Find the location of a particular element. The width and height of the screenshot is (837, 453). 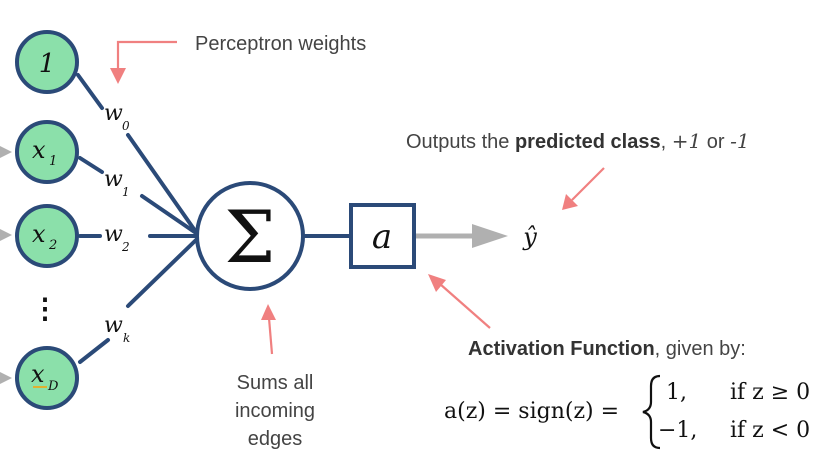

edge-0-upper is located at coordinates (90, 91).